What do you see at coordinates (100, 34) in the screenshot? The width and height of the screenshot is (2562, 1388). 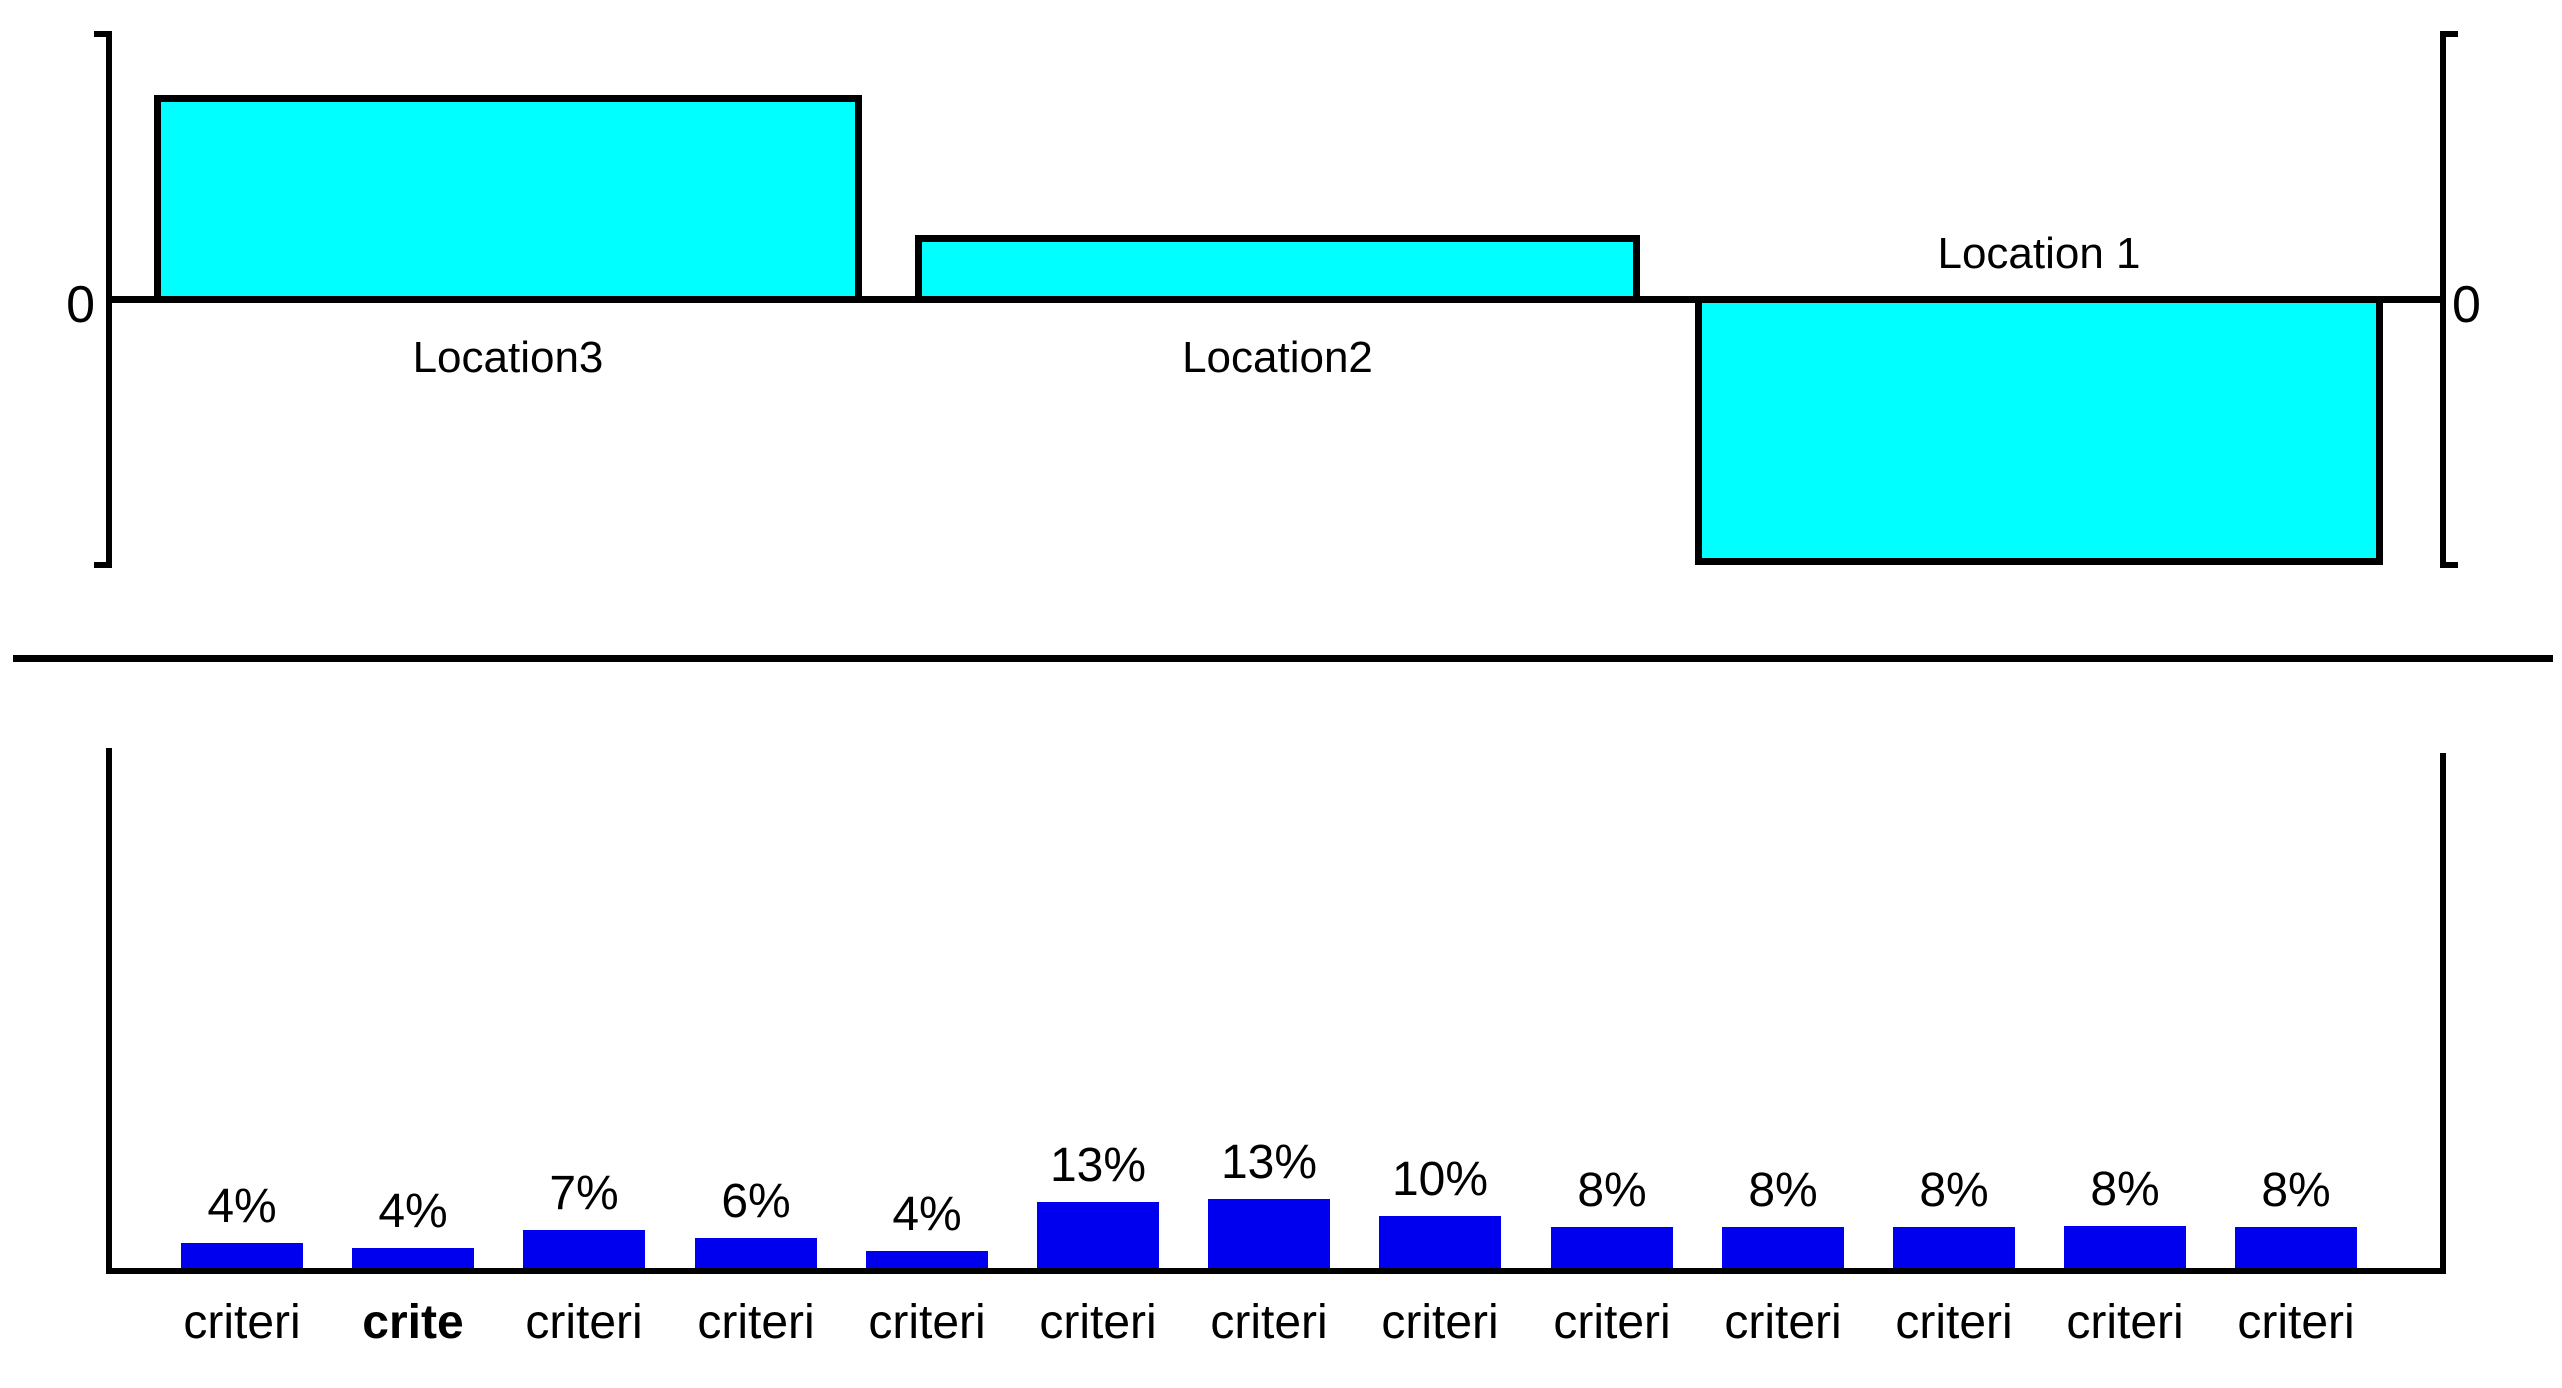 I see `top-left-axis-top-tick` at bounding box center [100, 34].